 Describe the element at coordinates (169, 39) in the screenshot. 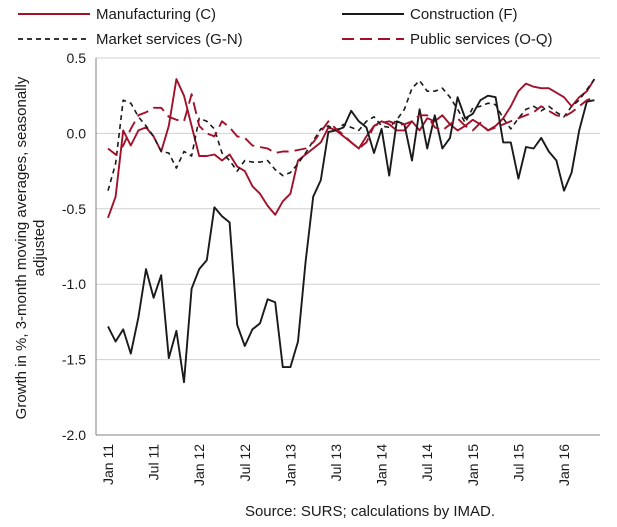

I see `legend-label-market-services: Market services (G-N)` at that location.